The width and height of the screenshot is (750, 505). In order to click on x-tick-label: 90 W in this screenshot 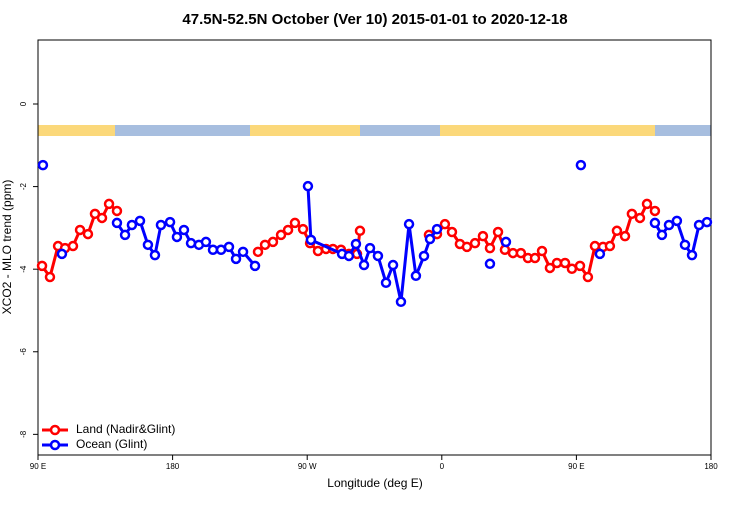, I will do `click(307, 466)`.